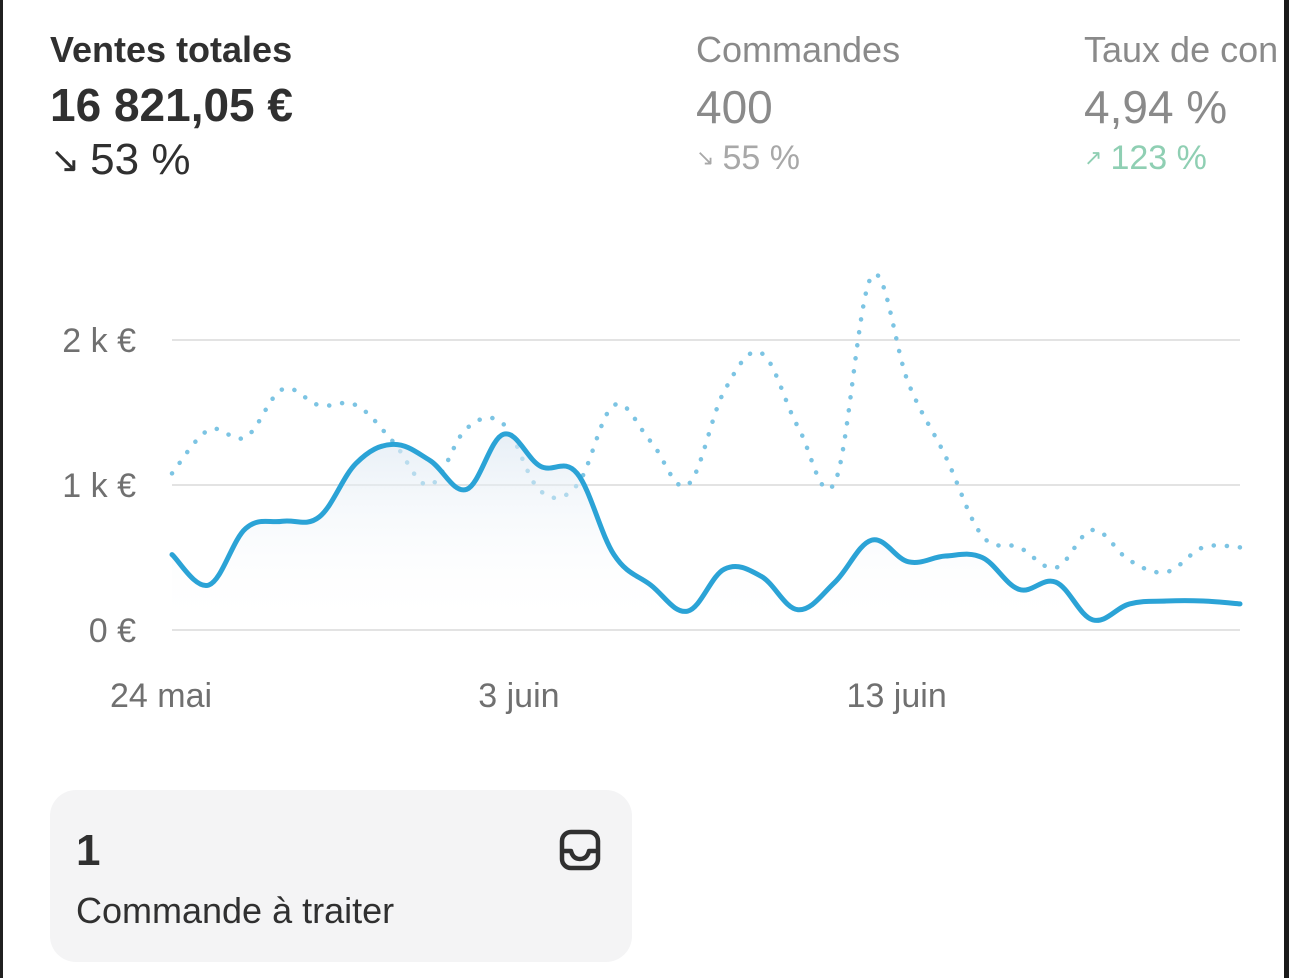 This screenshot has width=1289, height=978. What do you see at coordinates (161, 696) in the screenshot?
I see `x-tick-label: 24 mai` at bounding box center [161, 696].